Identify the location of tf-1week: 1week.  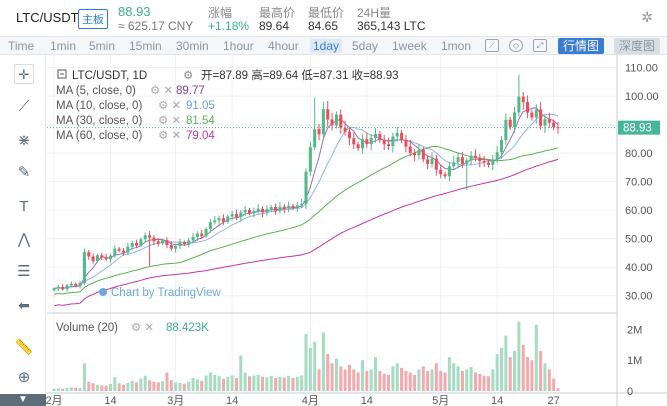
(409, 46).